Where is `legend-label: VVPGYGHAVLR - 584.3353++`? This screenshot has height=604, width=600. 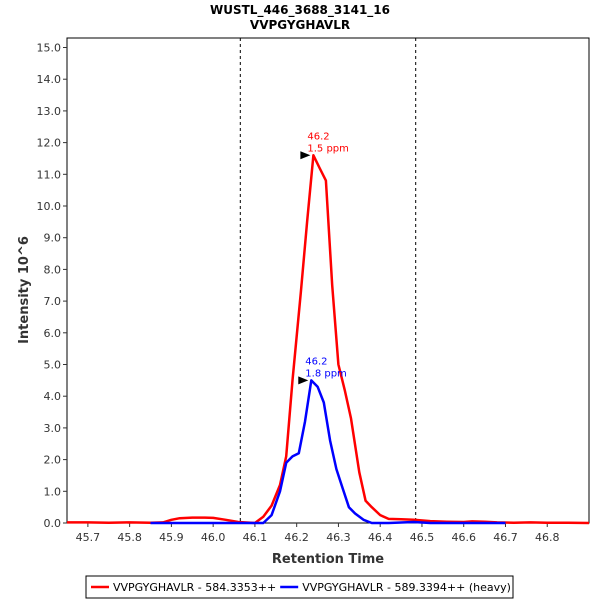
legend-label: VVPGYGHAVLR - 584.3353++ is located at coordinates (194, 587).